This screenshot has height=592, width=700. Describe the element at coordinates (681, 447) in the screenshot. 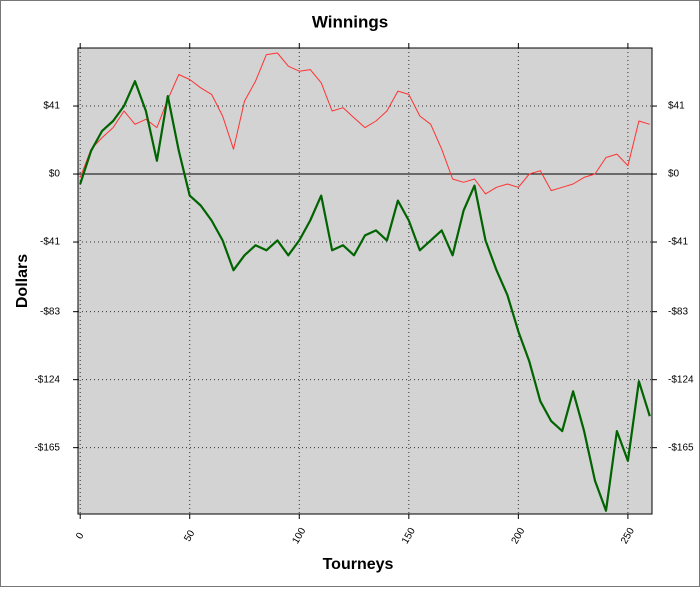

I see `y-tick-label-right: -$165` at that location.